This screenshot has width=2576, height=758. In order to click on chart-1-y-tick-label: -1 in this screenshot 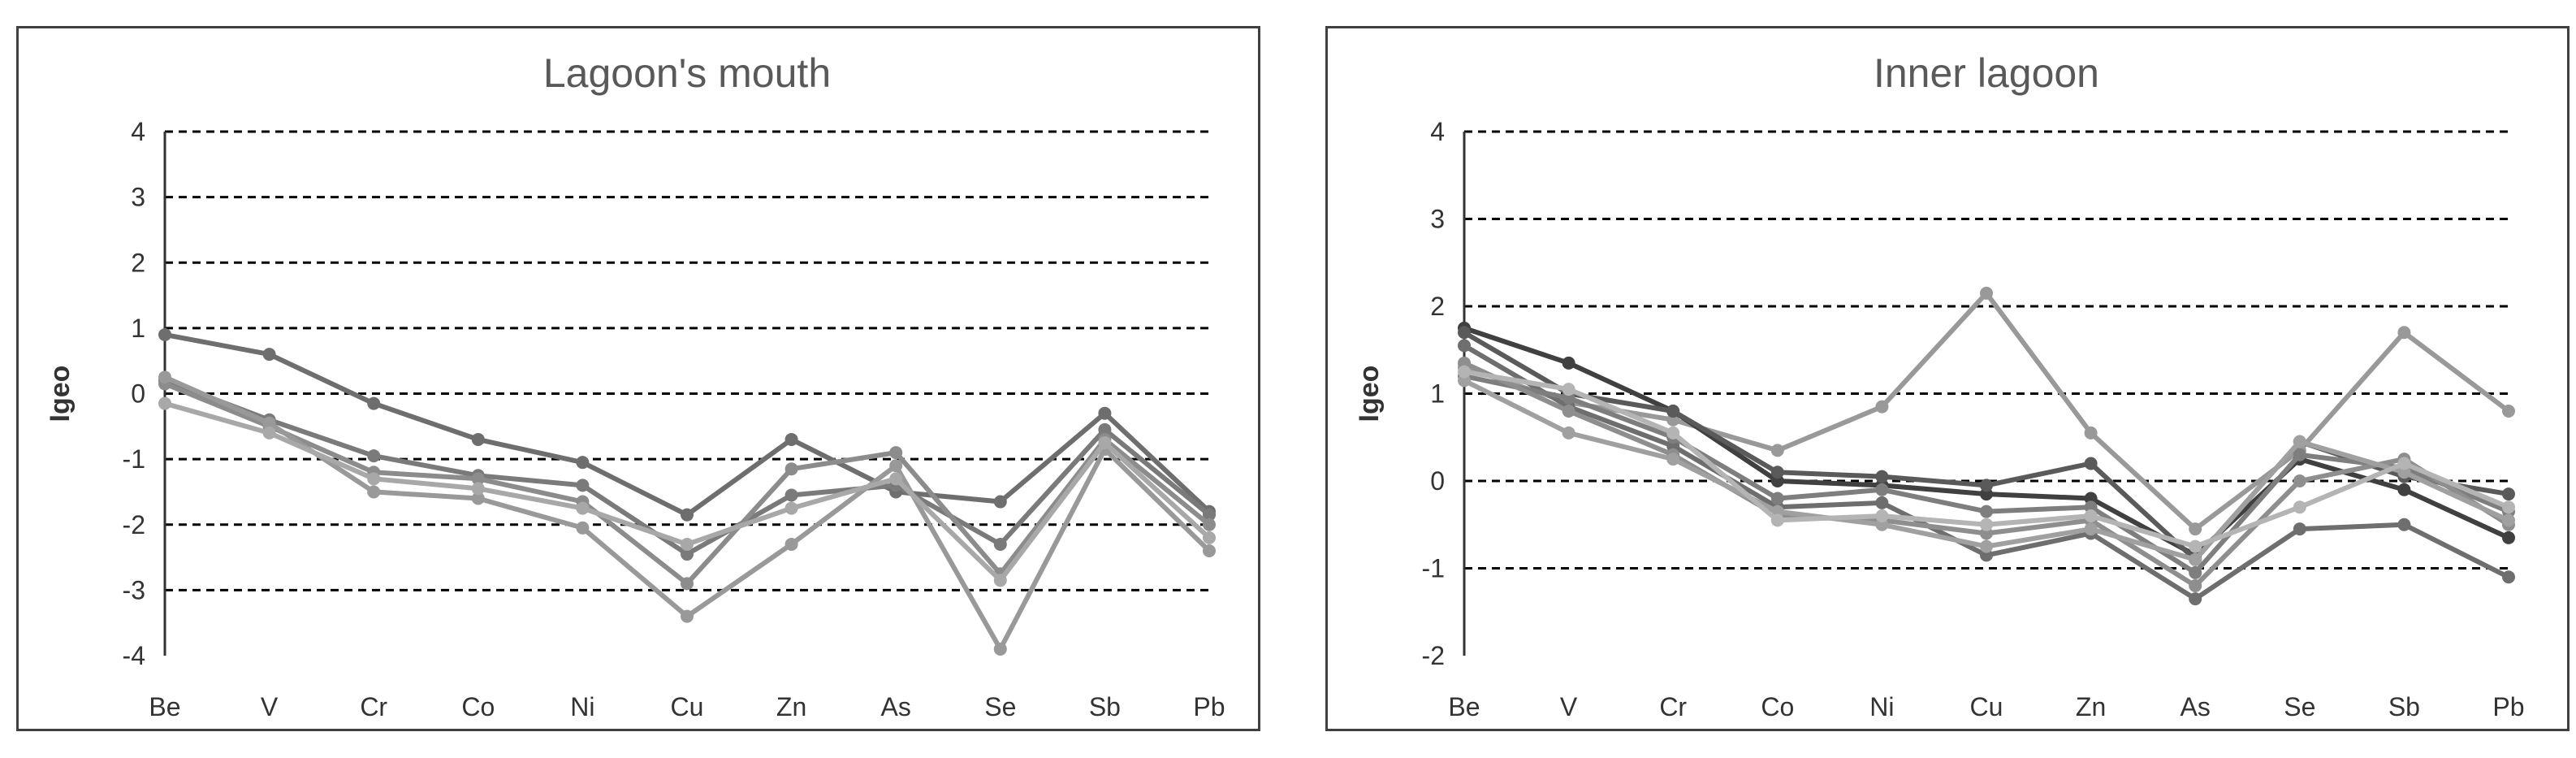, I will do `click(1433, 568)`.